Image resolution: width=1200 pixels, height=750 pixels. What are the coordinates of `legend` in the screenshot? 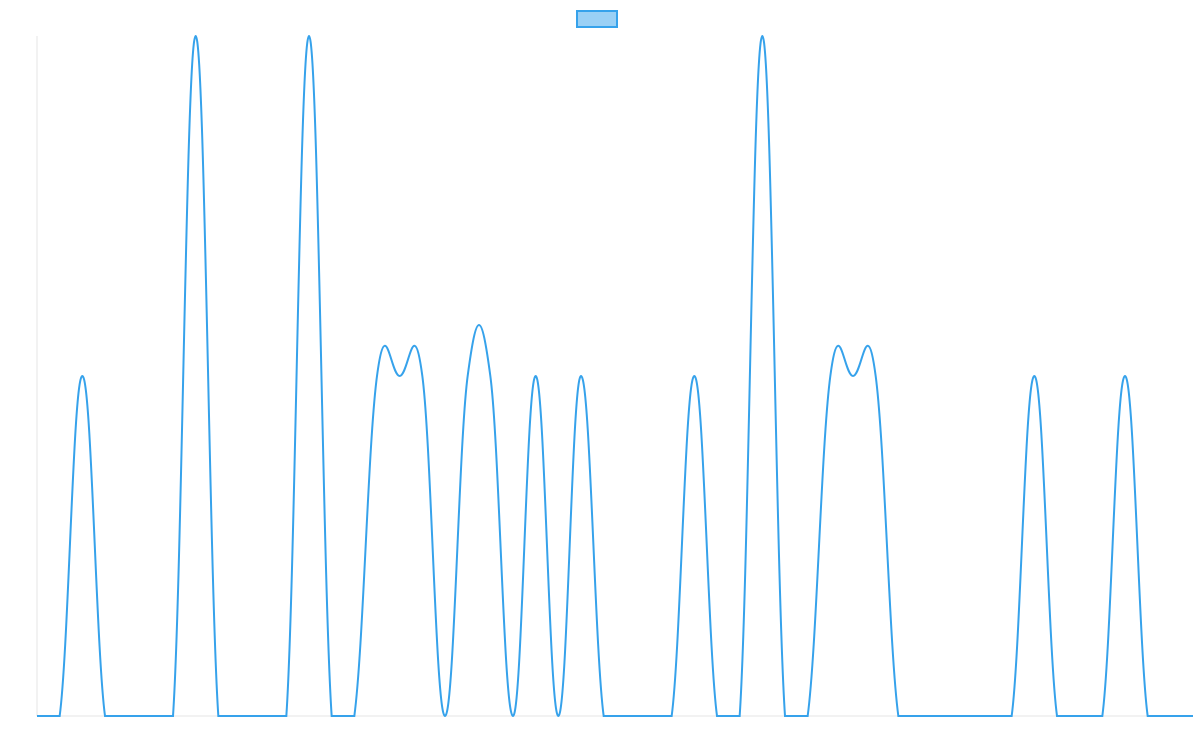 It's located at (600, 19).